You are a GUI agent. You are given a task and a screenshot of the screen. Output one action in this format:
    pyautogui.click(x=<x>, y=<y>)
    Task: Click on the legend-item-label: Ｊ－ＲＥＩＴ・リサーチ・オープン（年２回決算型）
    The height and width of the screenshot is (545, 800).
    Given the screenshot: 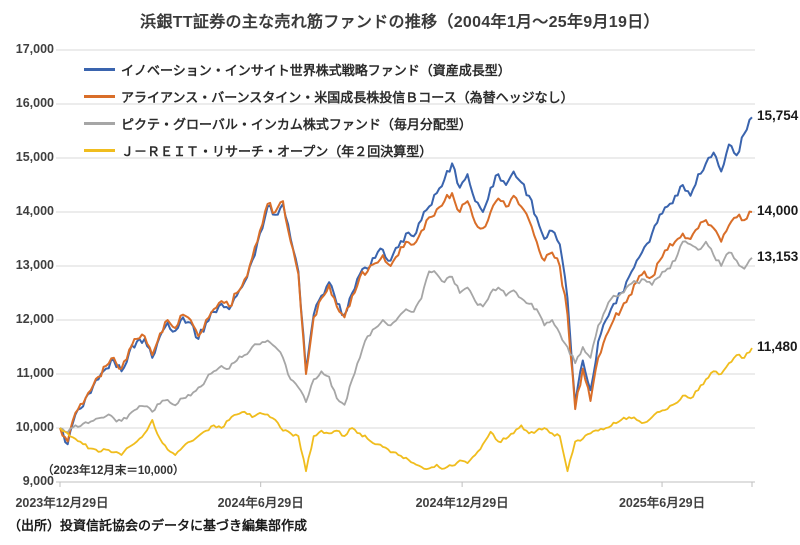 What is the action you would take?
    pyautogui.click(x=277, y=151)
    